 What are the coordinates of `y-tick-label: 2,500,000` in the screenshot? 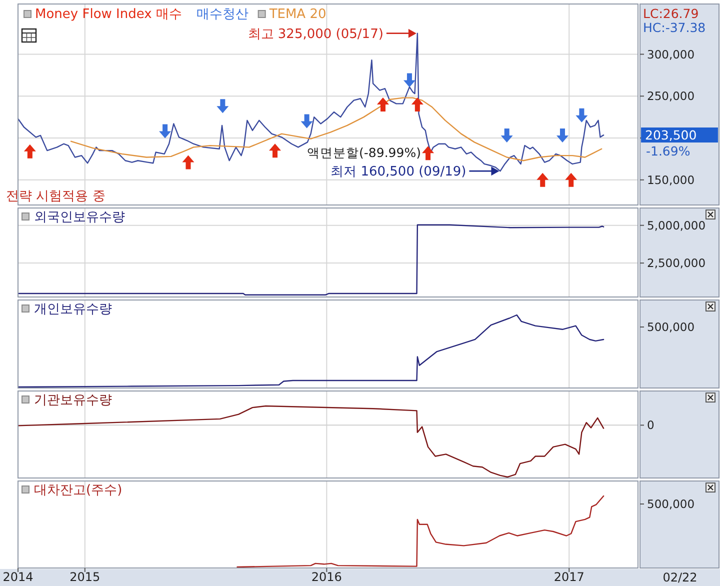 It's located at (676, 263).